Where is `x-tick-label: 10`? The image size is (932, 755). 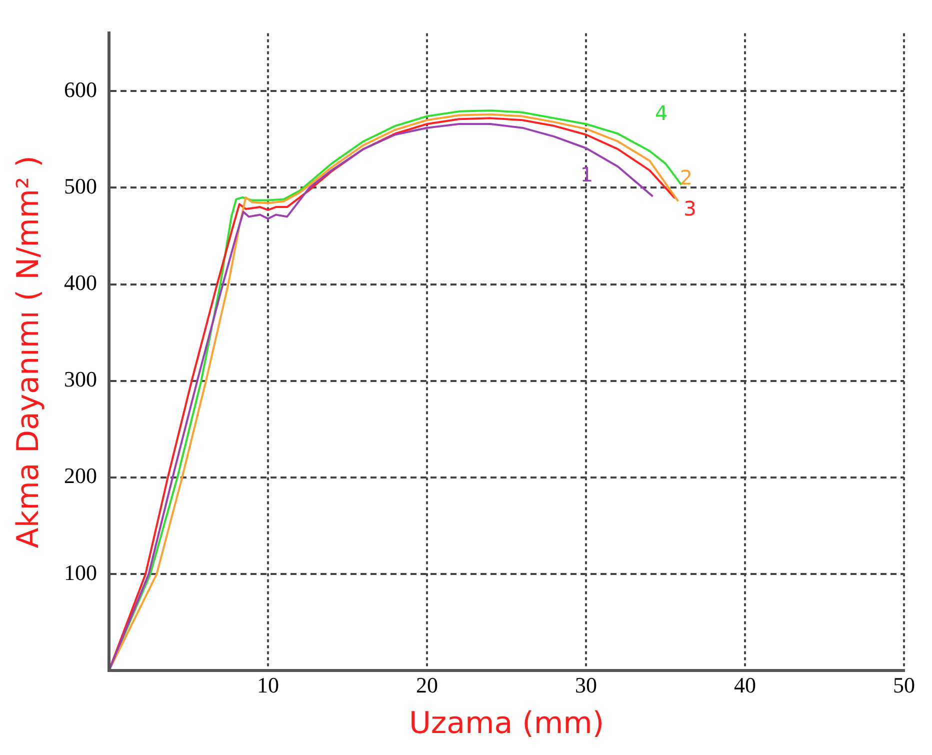 x-tick-label: 10 is located at coordinates (268, 685).